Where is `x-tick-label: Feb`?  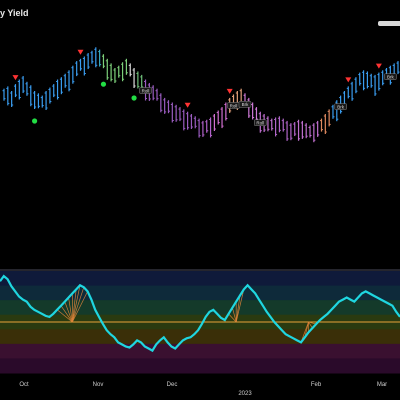 x-tick-label: Feb is located at coordinates (316, 385).